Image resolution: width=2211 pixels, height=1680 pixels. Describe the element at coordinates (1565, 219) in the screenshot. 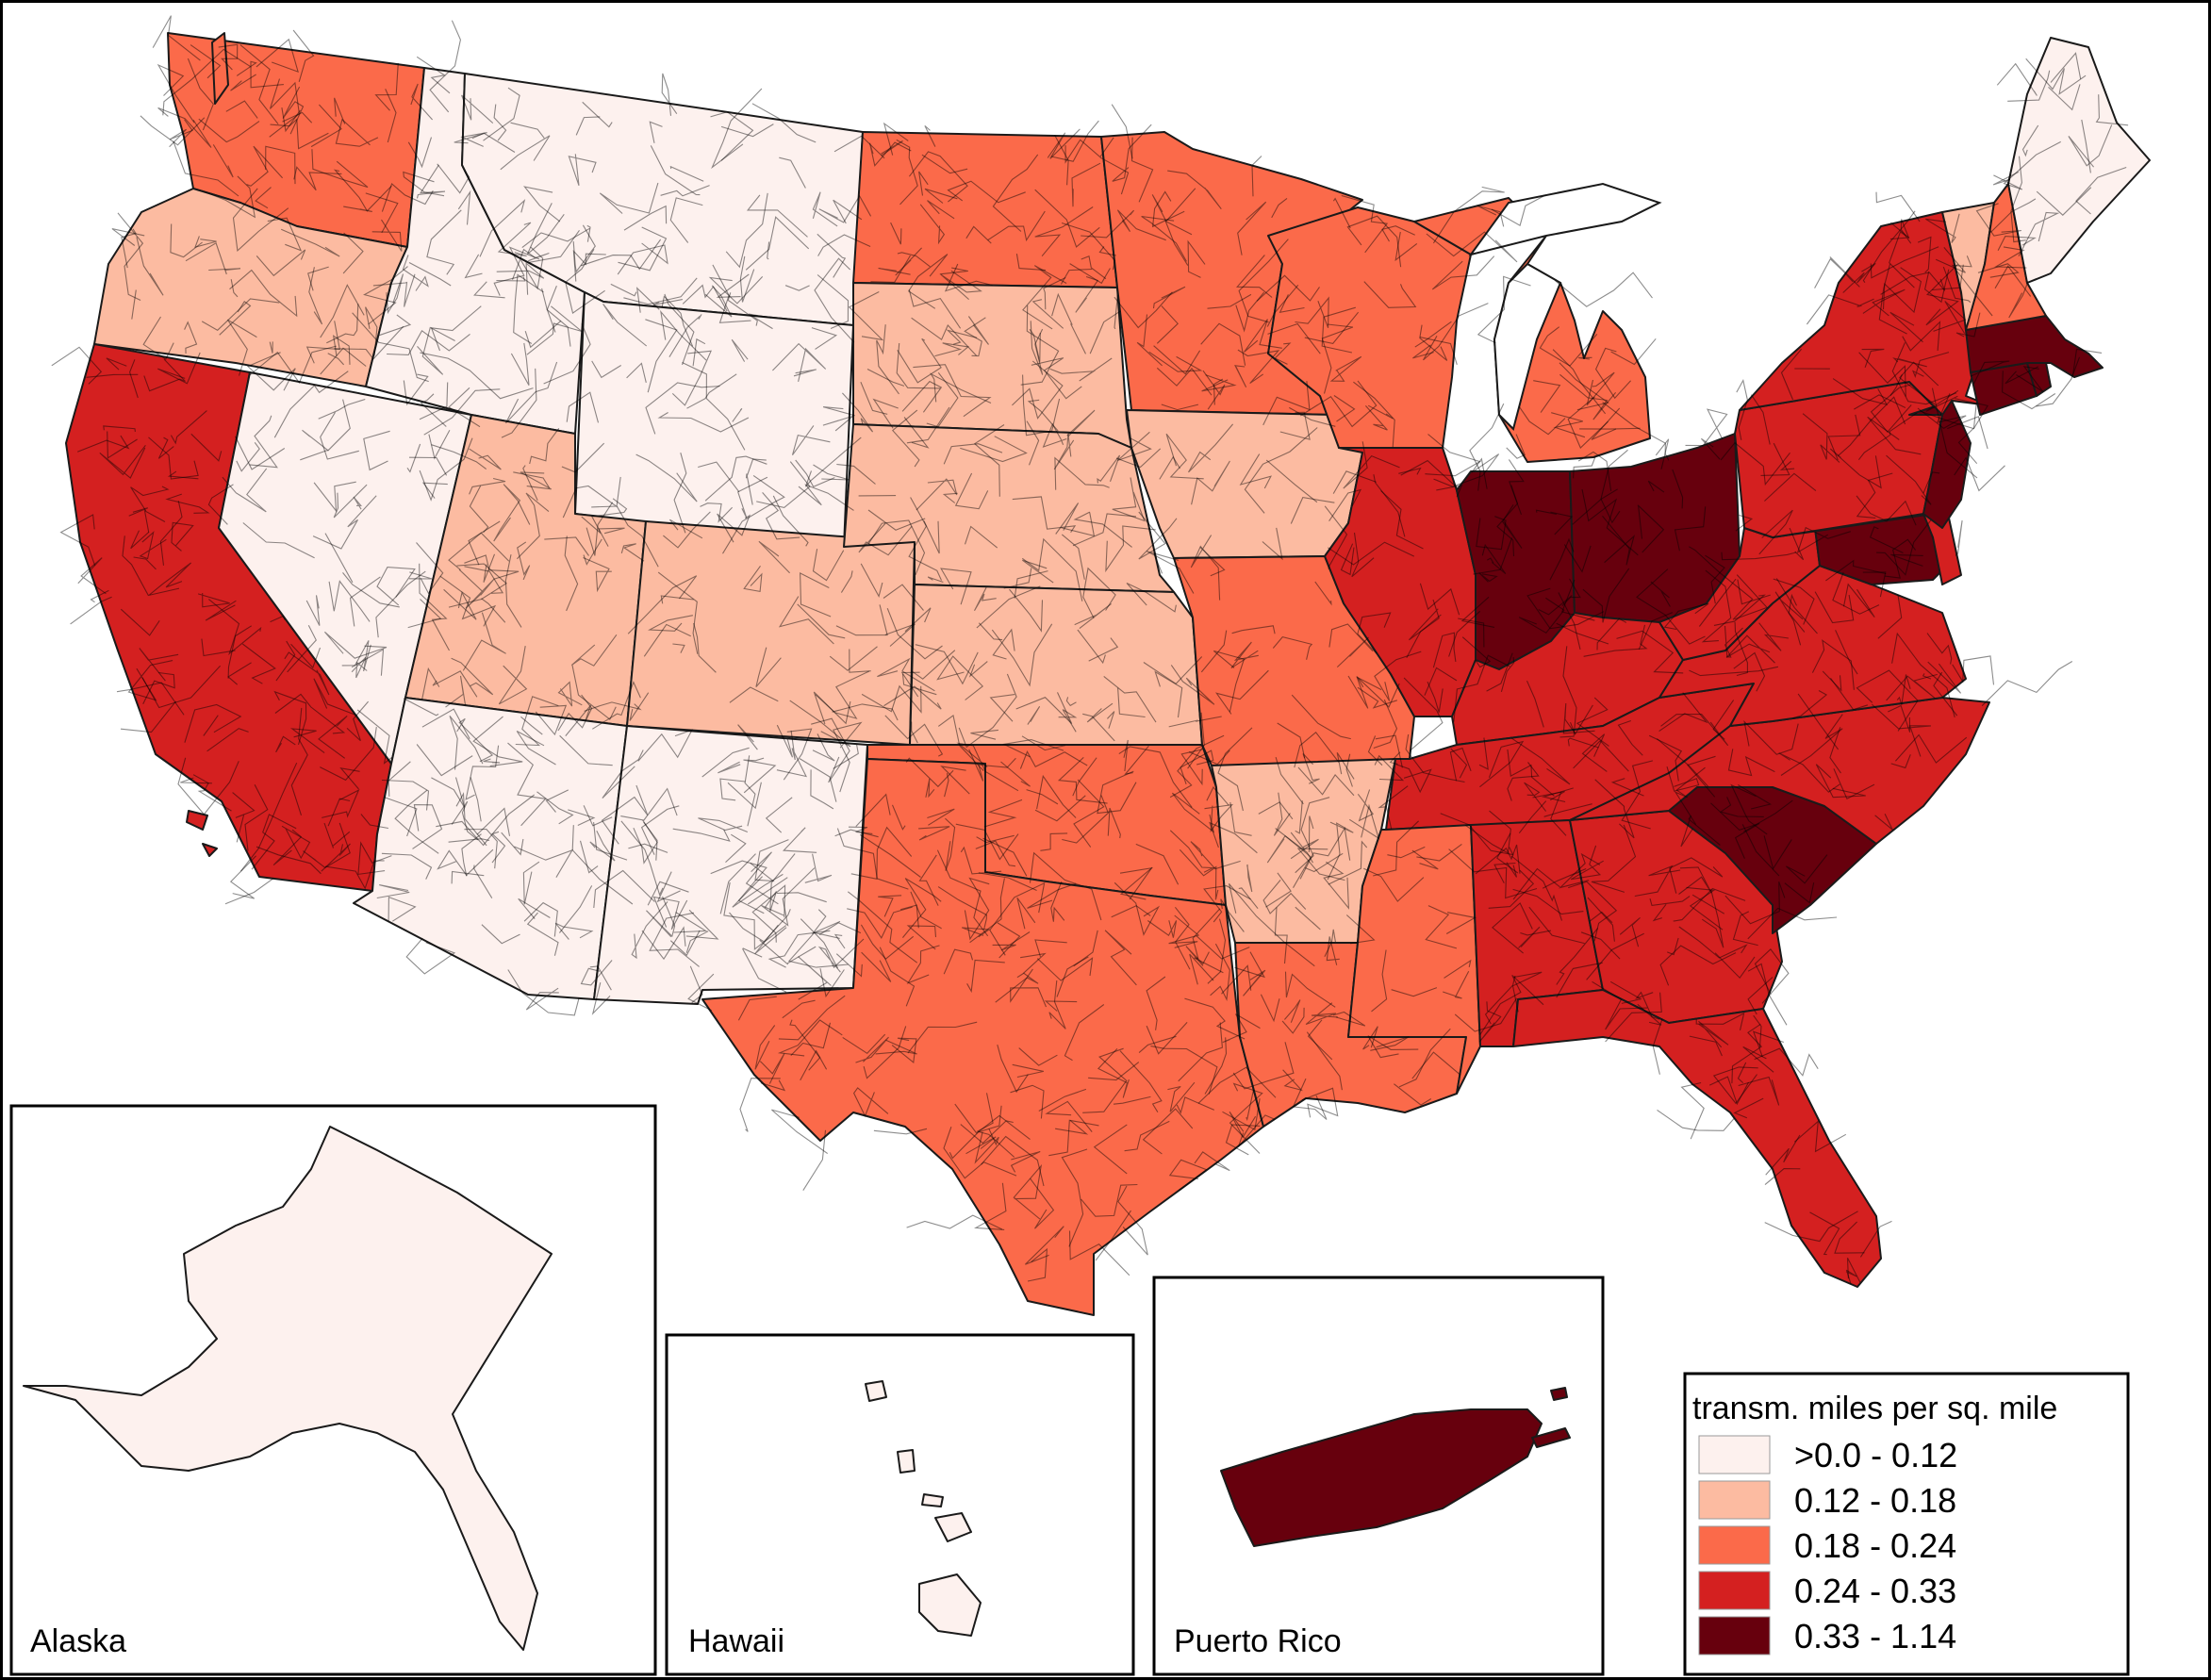

I see `lake-superior` at that location.